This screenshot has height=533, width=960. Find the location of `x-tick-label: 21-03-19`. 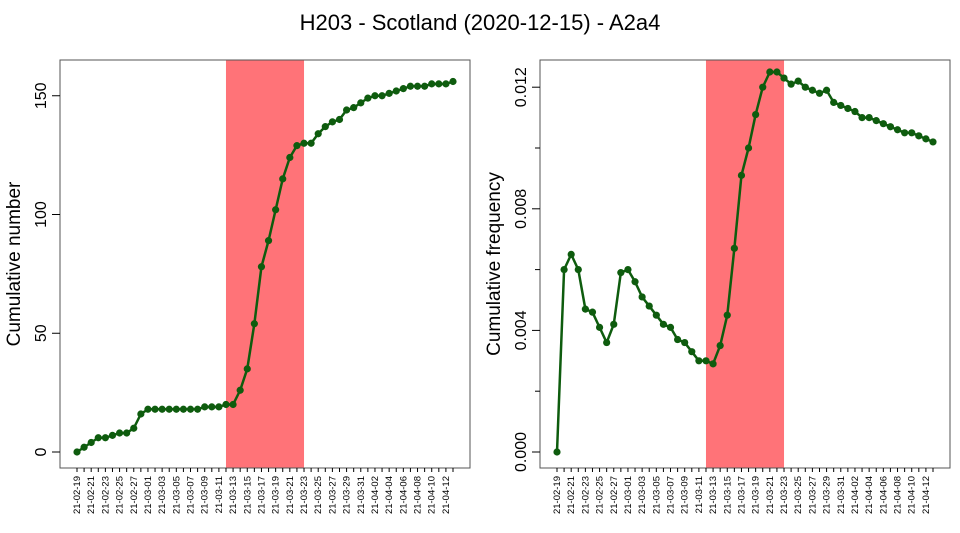

x-tick-label: 21-03-19 is located at coordinates (756, 495).